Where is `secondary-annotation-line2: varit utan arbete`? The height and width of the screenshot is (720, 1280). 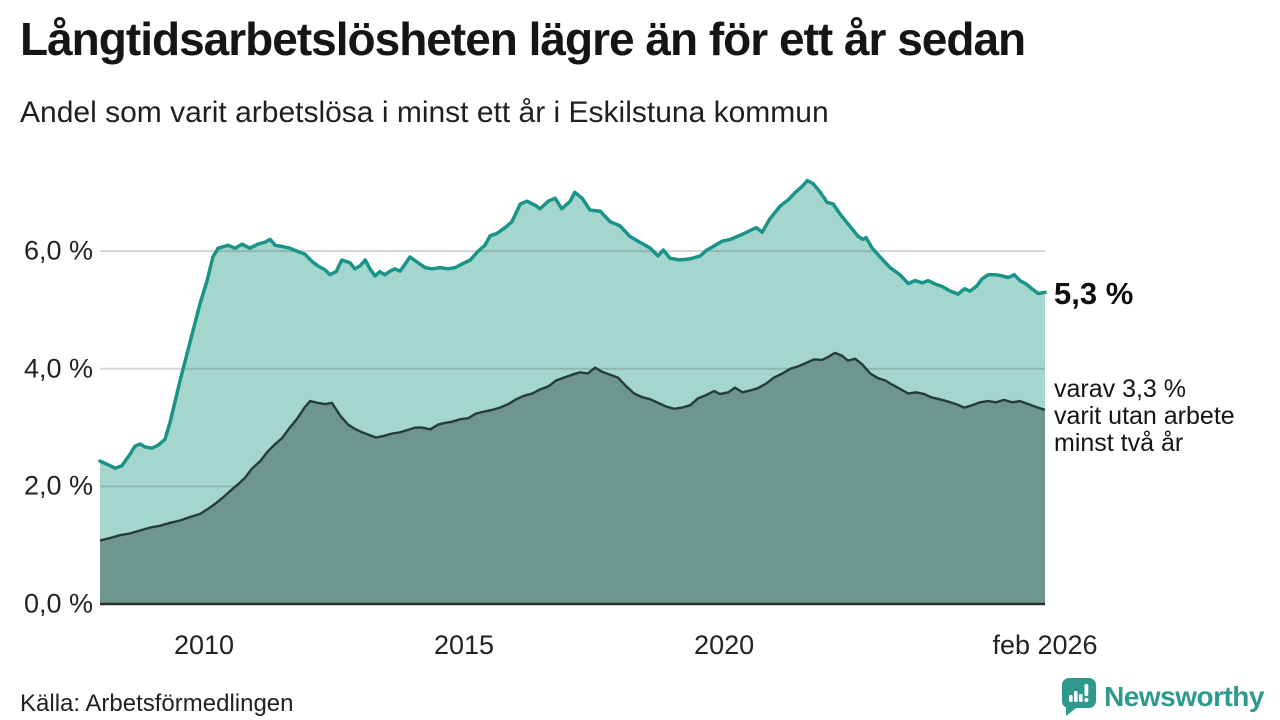
secondary-annotation-line2: varit utan arbete is located at coordinates (1144, 416).